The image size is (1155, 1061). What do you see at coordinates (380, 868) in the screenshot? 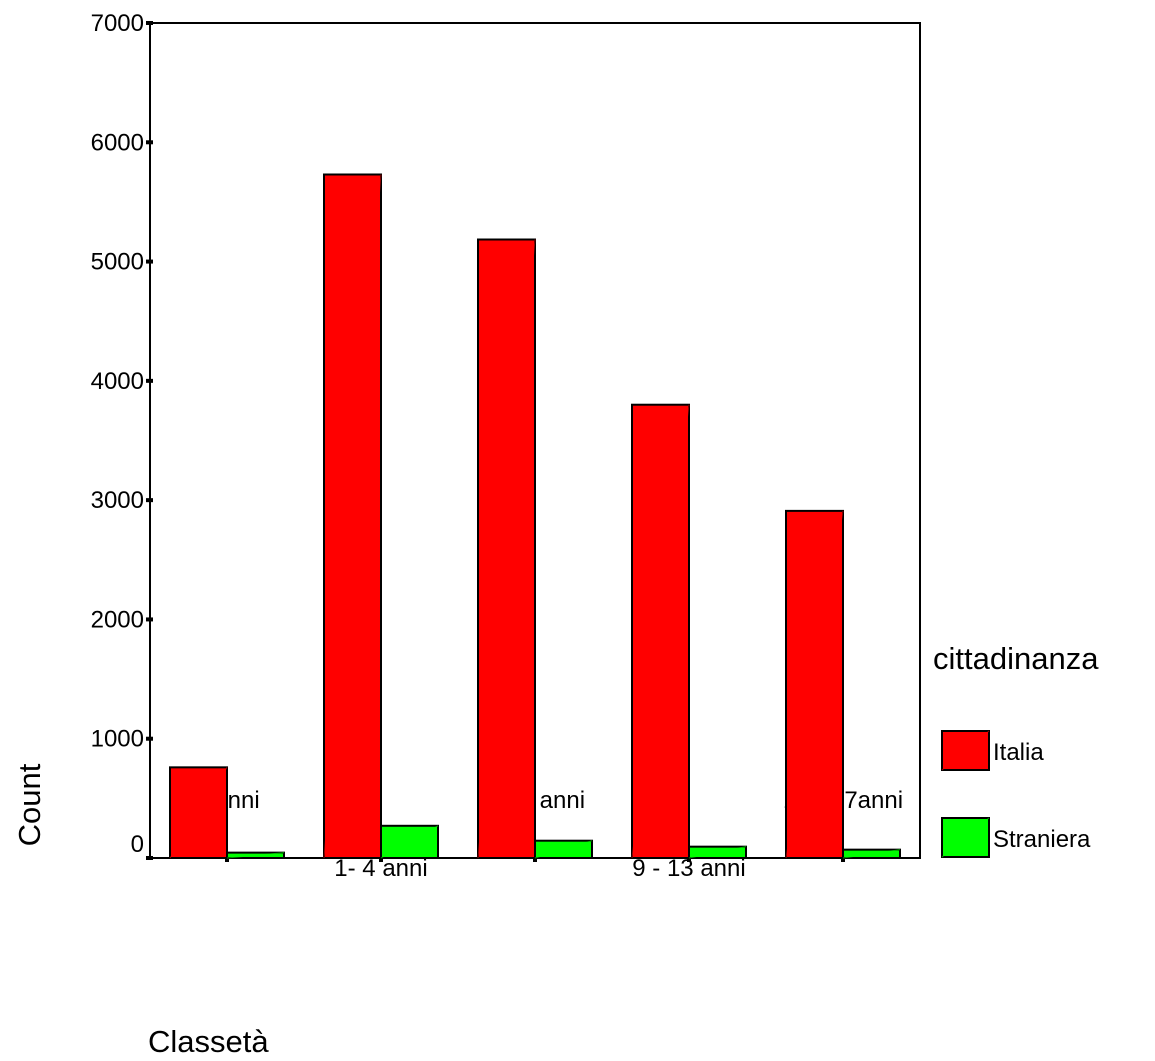
I see `x-tick-label: 1- 4 anni` at bounding box center [380, 868].